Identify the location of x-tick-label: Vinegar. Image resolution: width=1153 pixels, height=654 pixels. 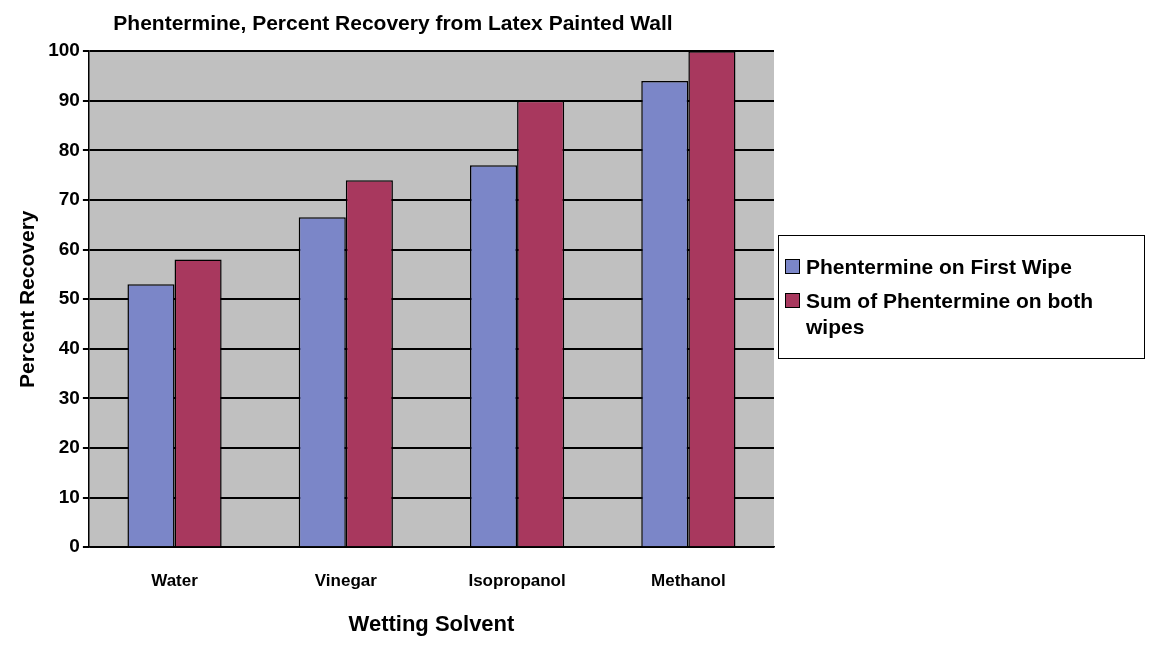
(346, 581).